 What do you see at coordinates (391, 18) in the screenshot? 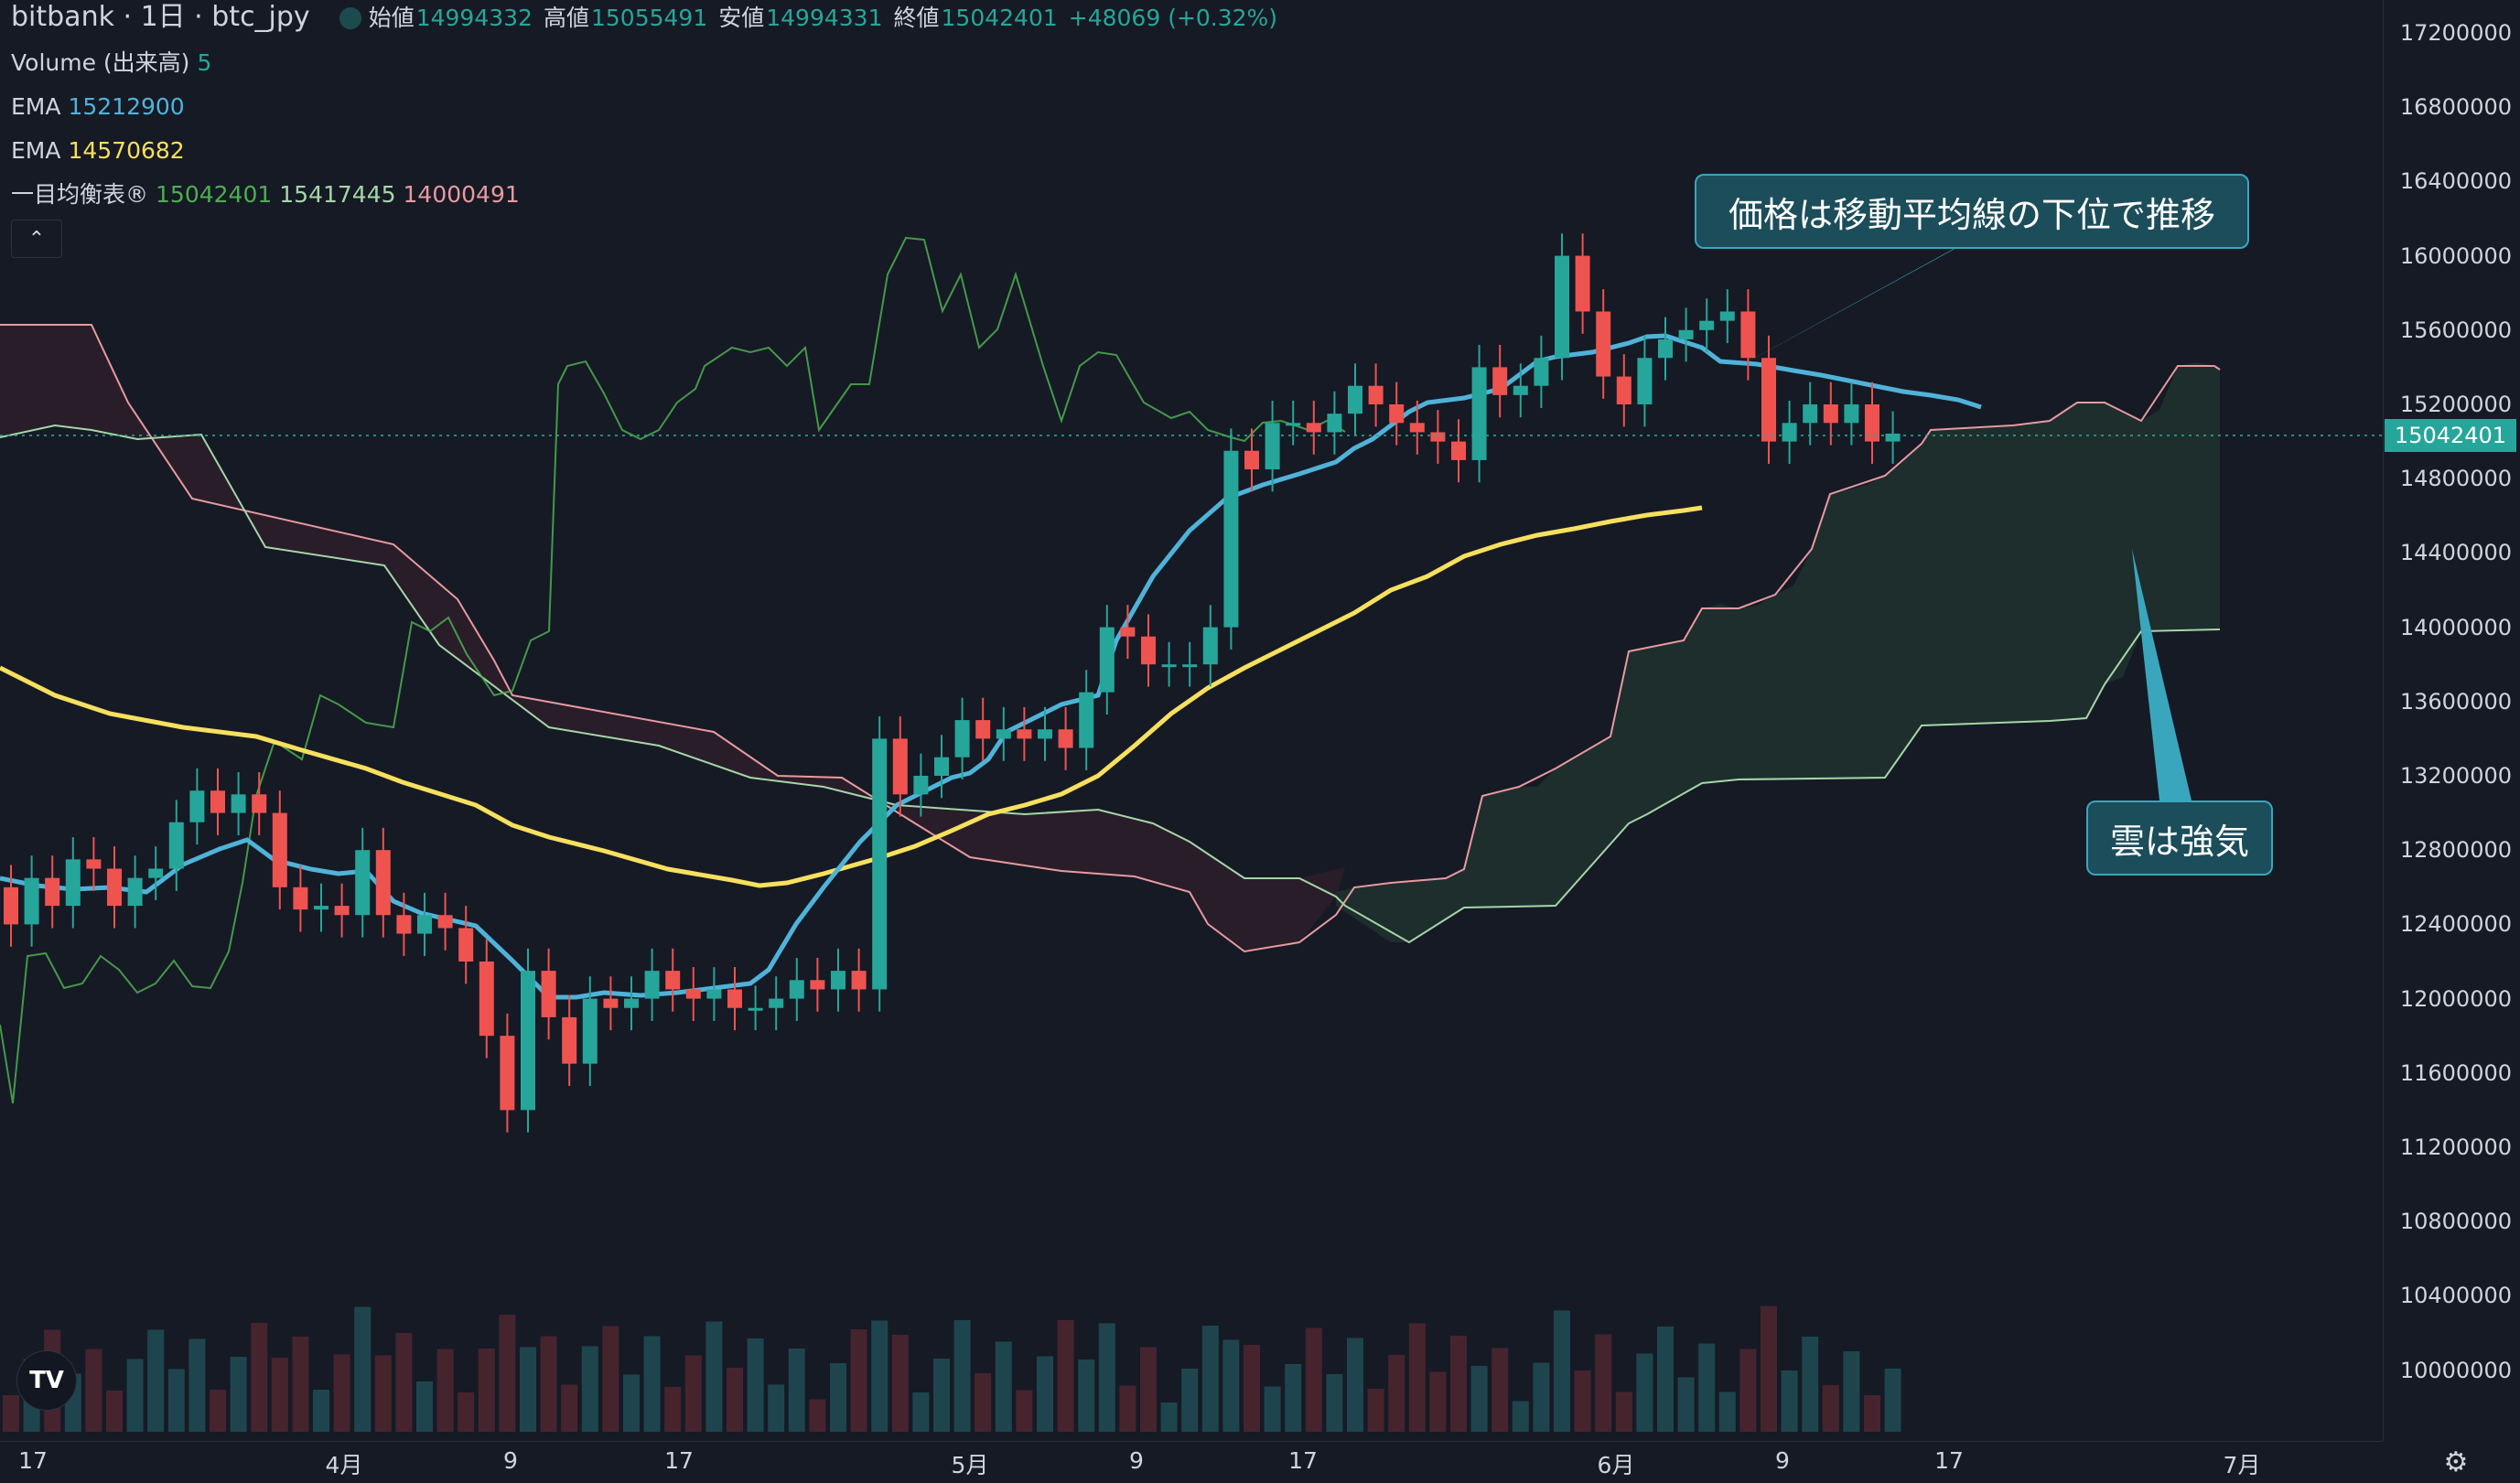
I see `open-label: 始値` at bounding box center [391, 18].